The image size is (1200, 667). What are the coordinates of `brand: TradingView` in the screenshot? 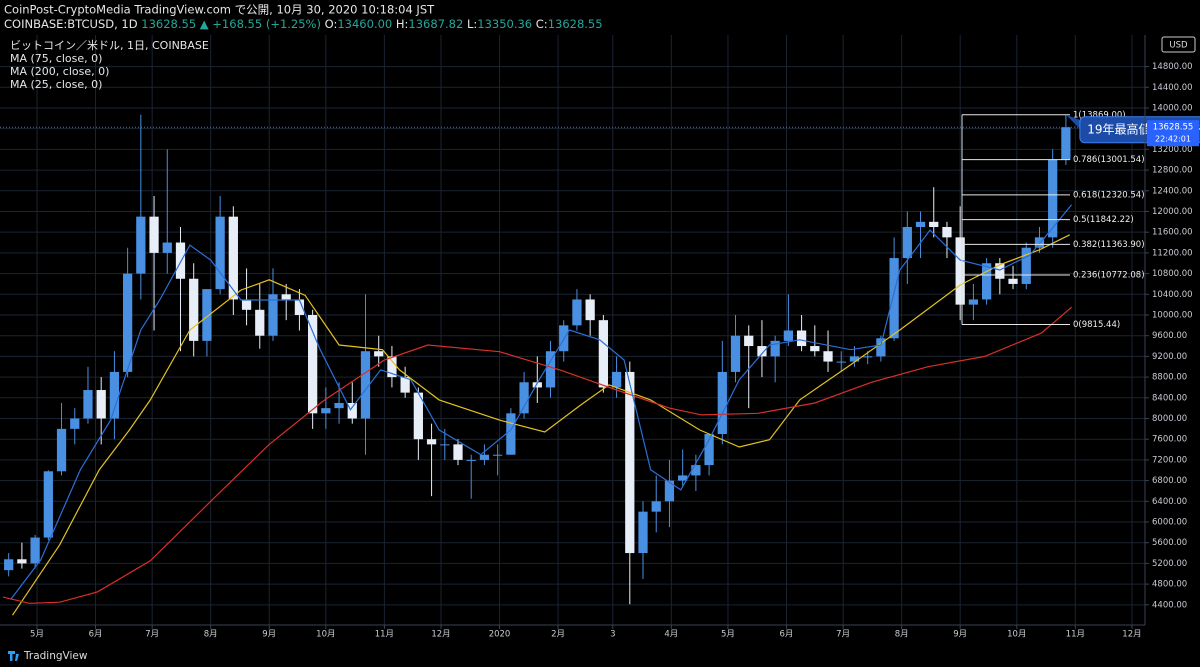 It's located at (48, 656).